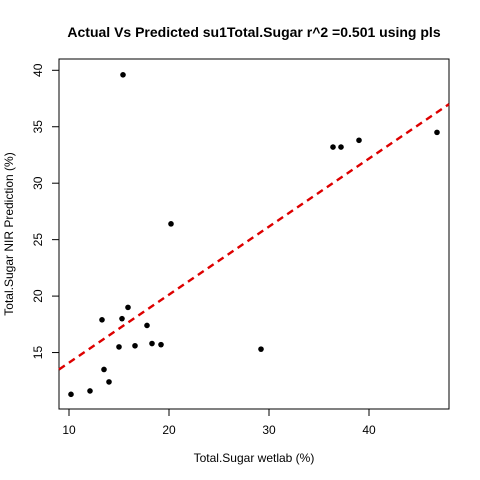 This screenshot has width=480, height=480. What do you see at coordinates (38, 296) in the screenshot?
I see `y-tick-label: 20` at bounding box center [38, 296].